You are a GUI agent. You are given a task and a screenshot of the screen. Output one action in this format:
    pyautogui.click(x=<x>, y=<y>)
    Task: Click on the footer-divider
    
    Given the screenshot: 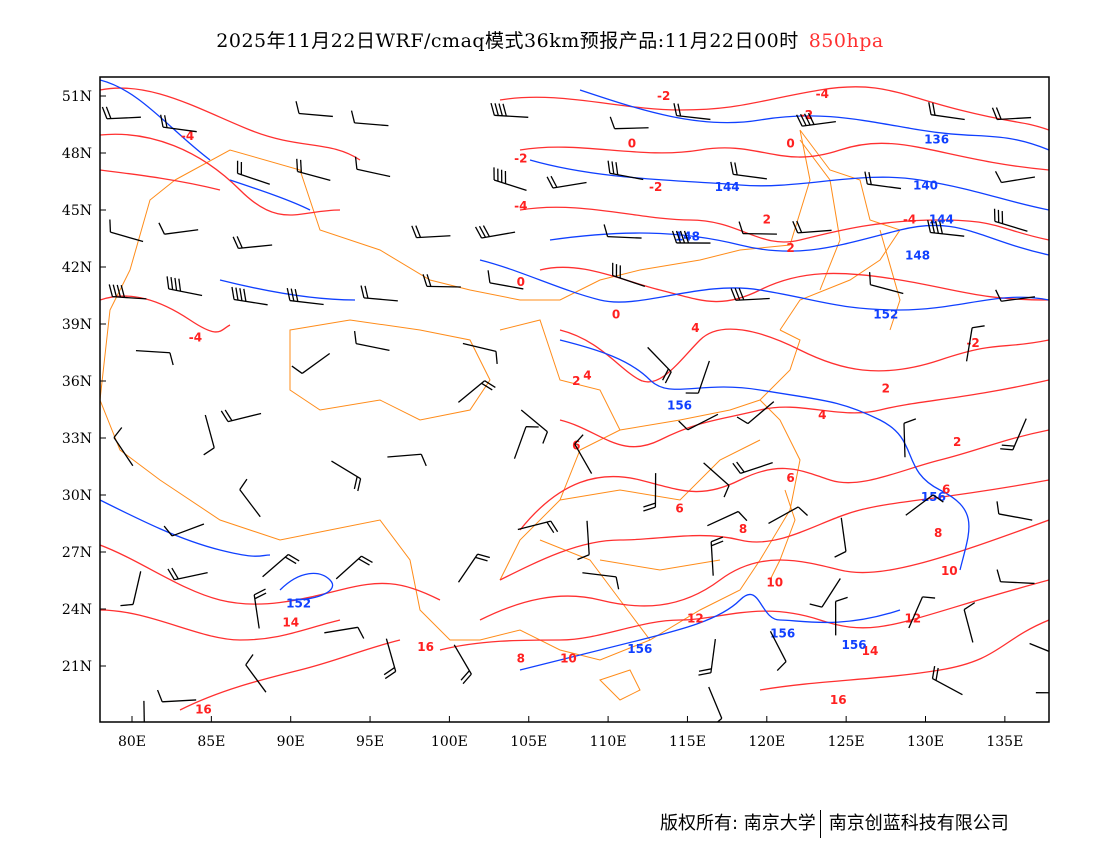 What is the action you would take?
    pyautogui.click(x=820, y=824)
    